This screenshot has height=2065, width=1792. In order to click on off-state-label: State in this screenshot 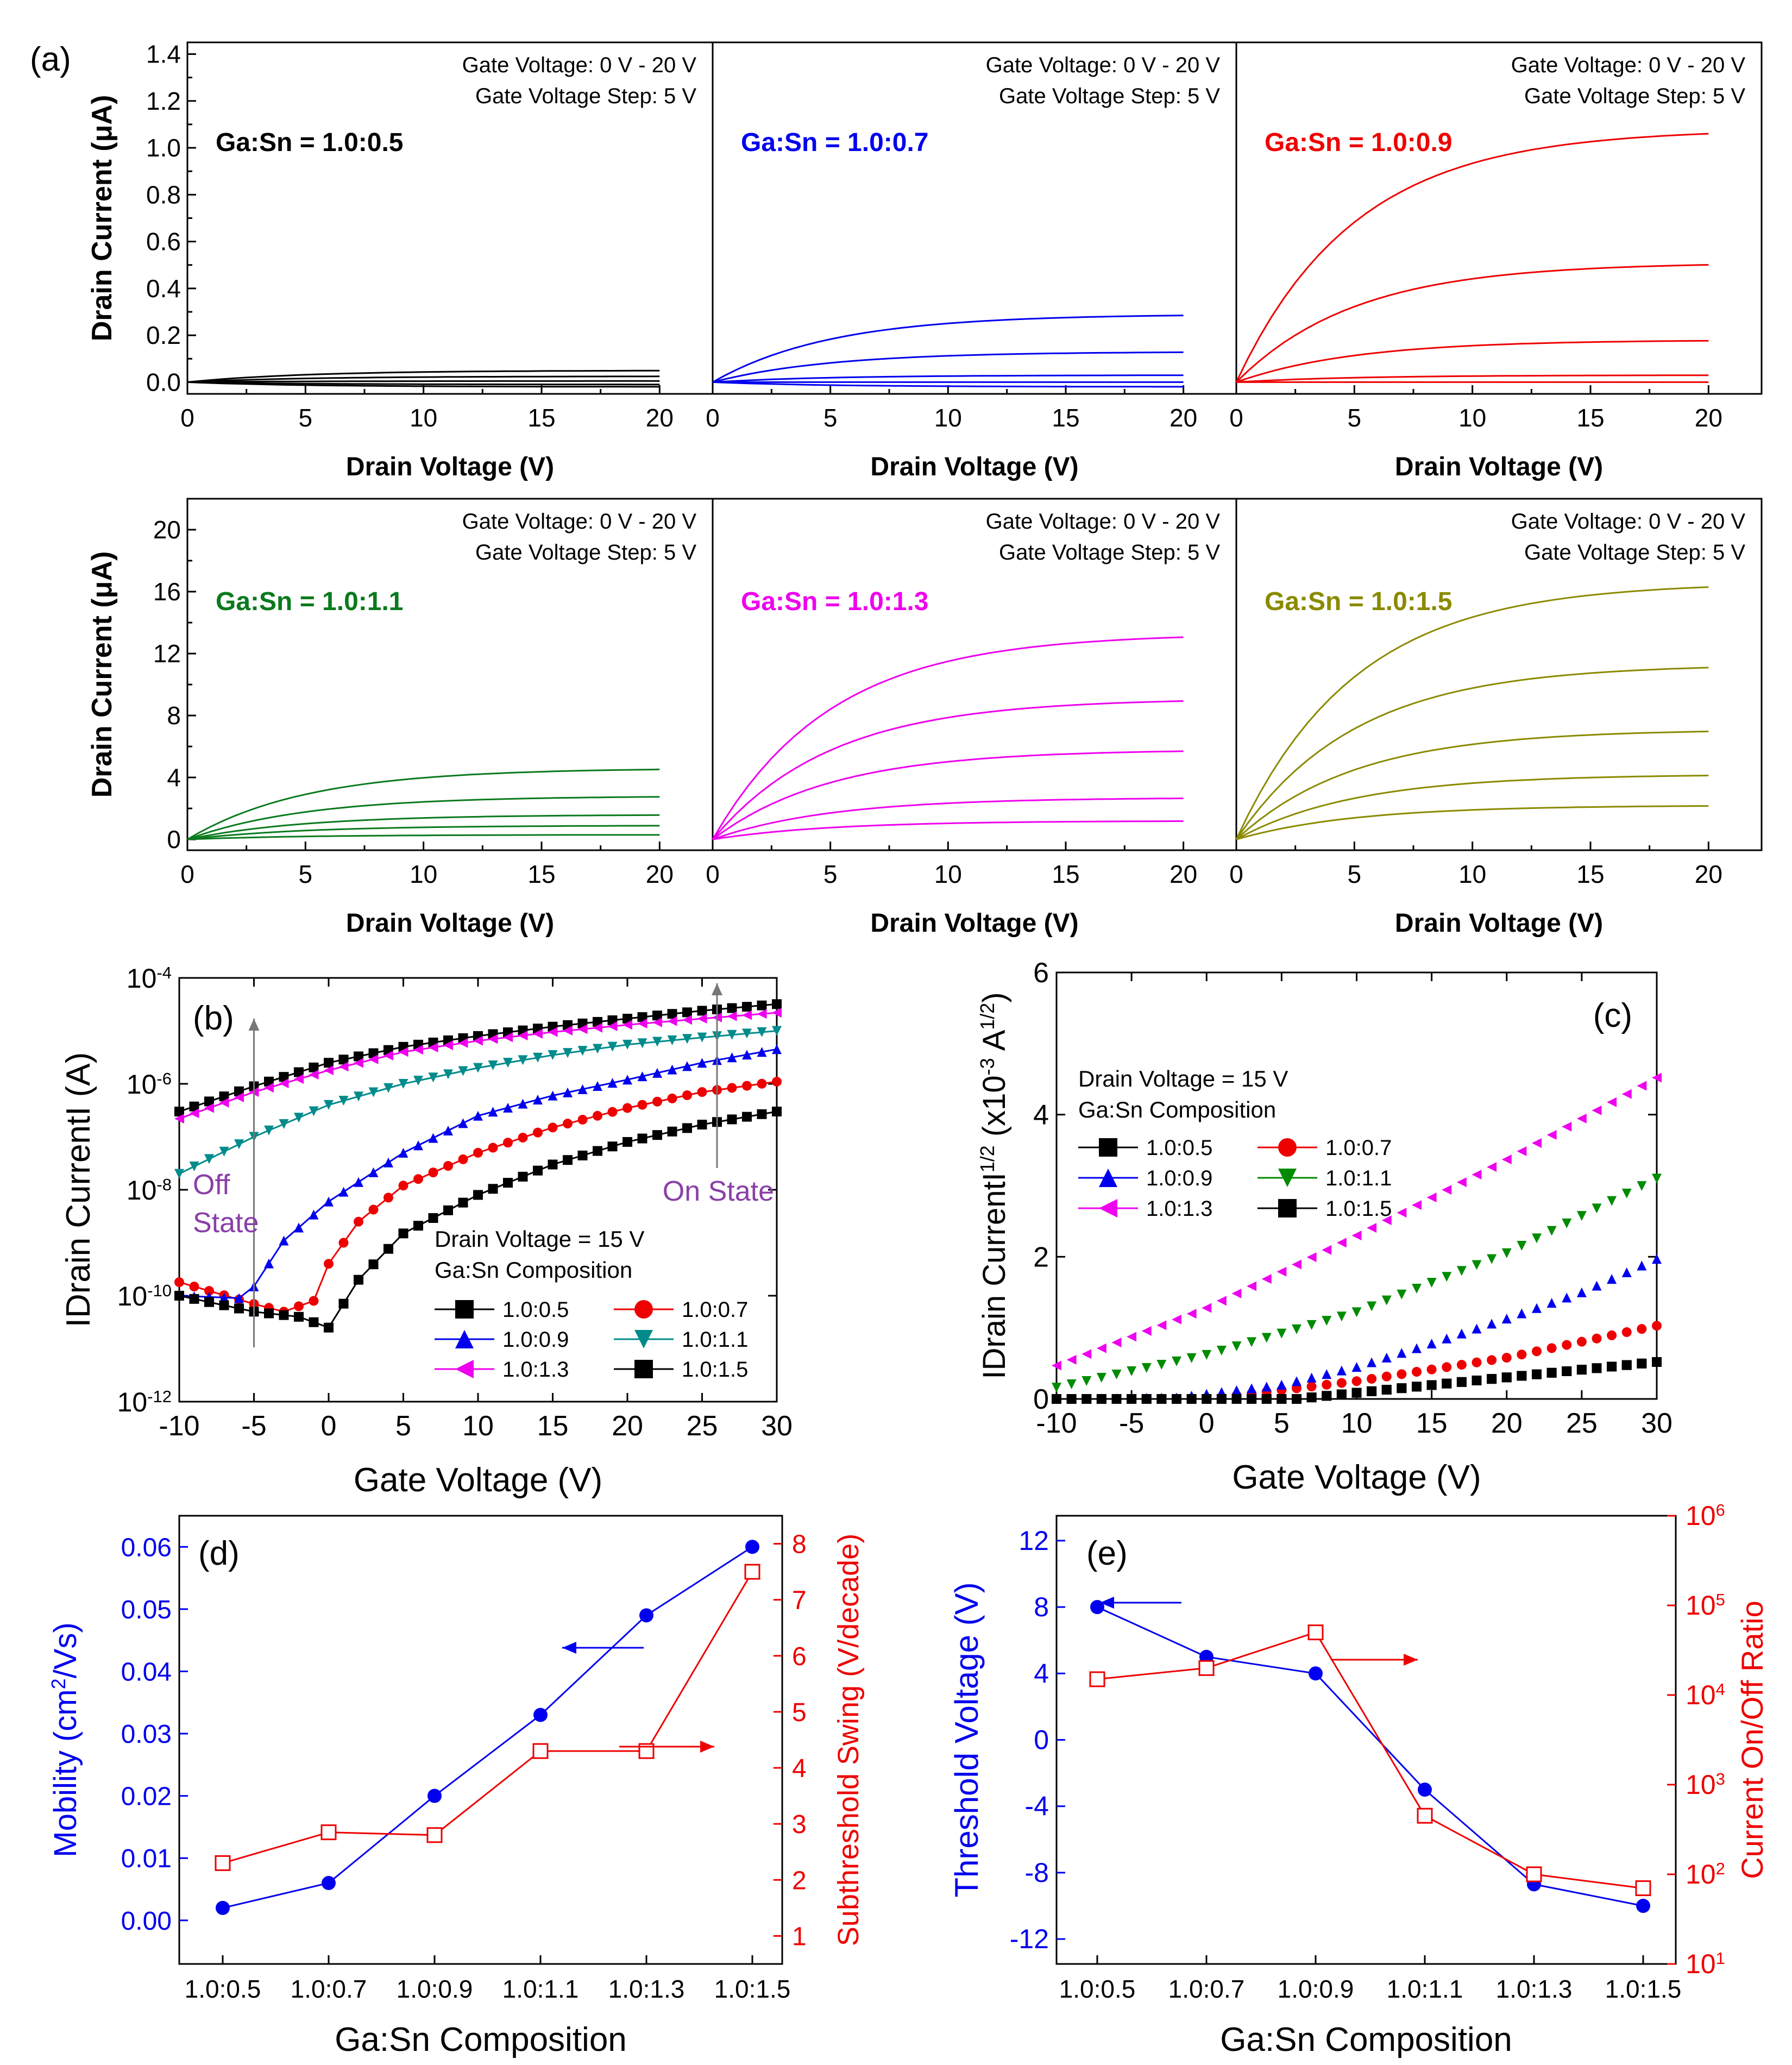, I will do `click(226, 1223)`.